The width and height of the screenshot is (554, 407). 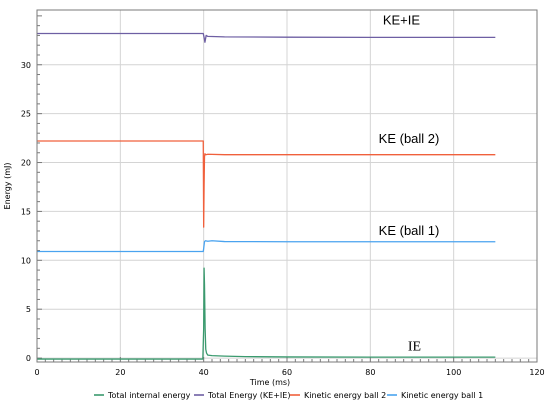 I want to click on legend-label: Total Energy (KE+IE), so click(x=248, y=395).